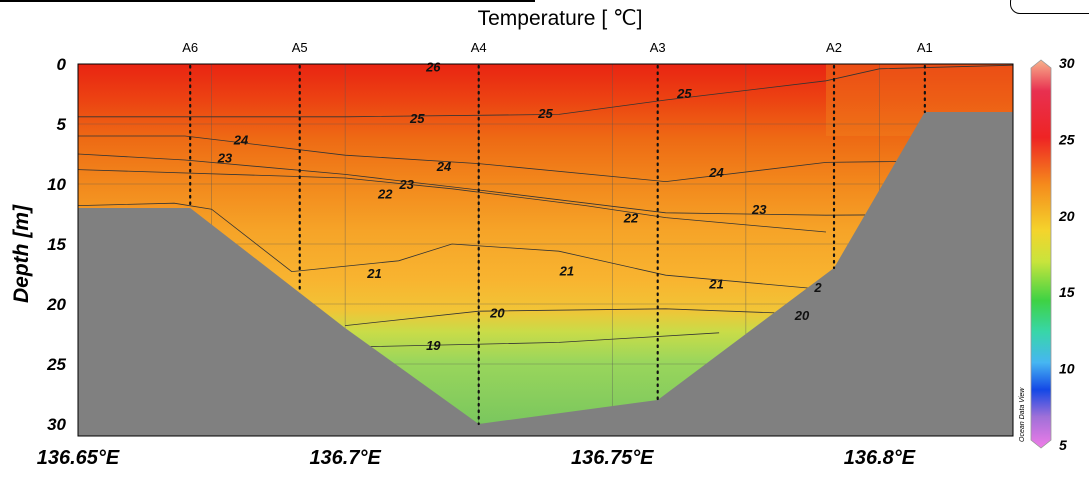  What do you see at coordinates (925, 47) in the screenshot?
I see `station-label: A1` at bounding box center [925, 47].